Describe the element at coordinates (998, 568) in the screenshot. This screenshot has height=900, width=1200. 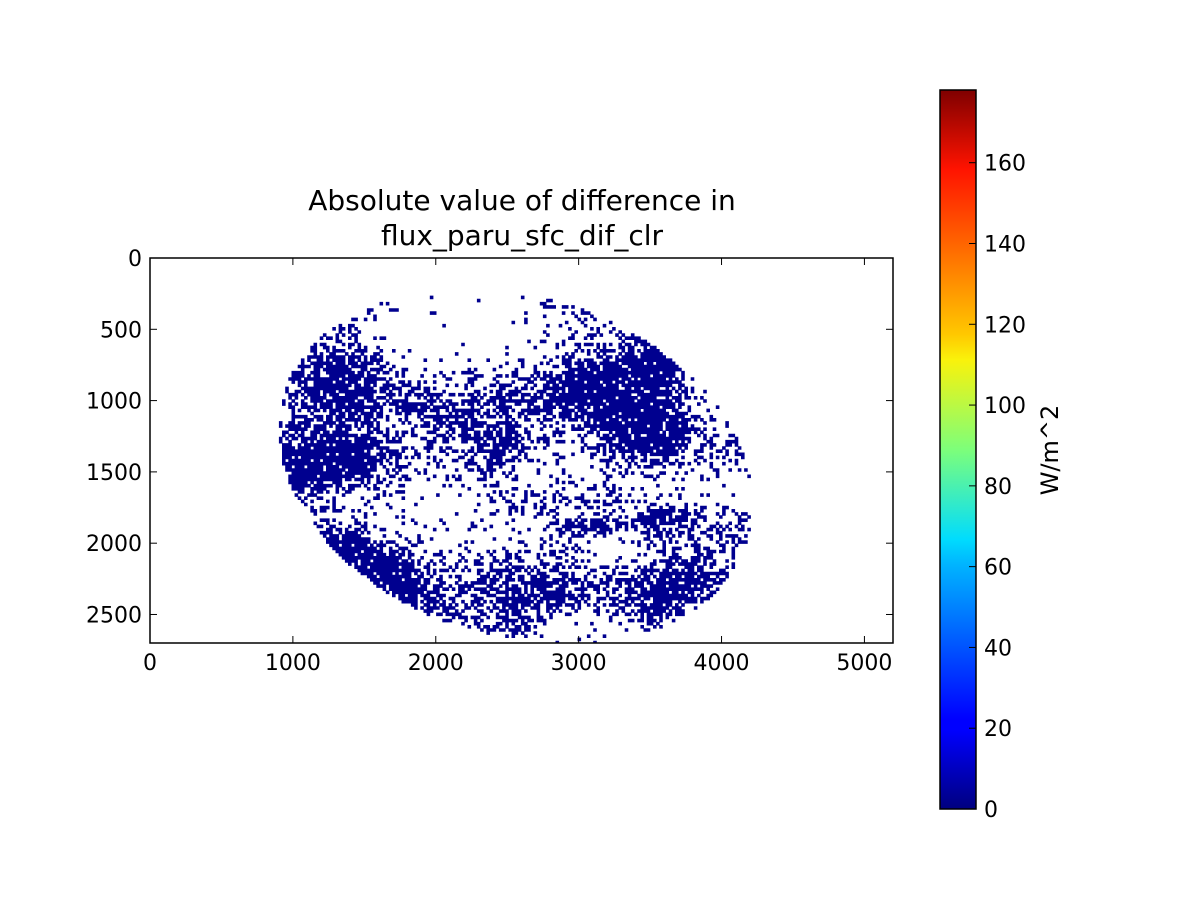
I see `colorbar-tick-label: 60` at that location.